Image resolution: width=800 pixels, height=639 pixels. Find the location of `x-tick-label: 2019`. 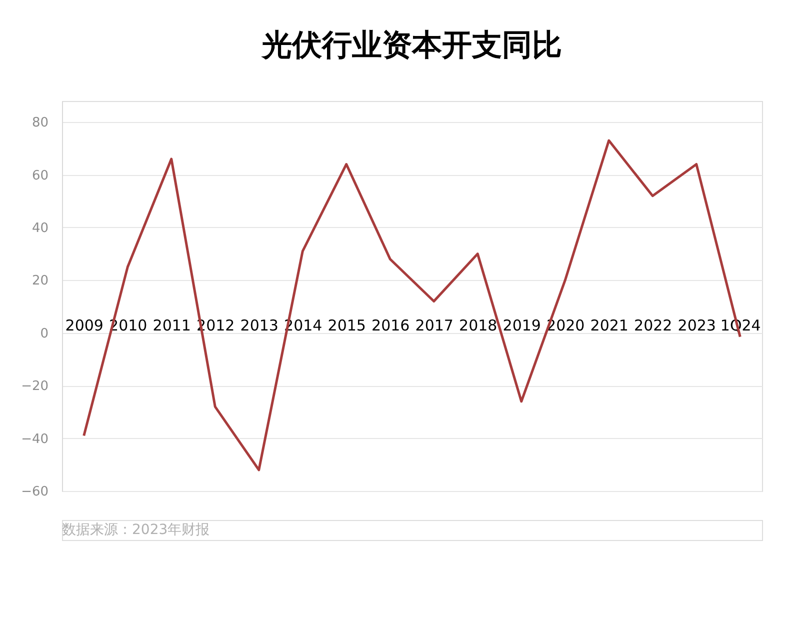

x-tick-label: 2019 is located at coordinates (521, 325).